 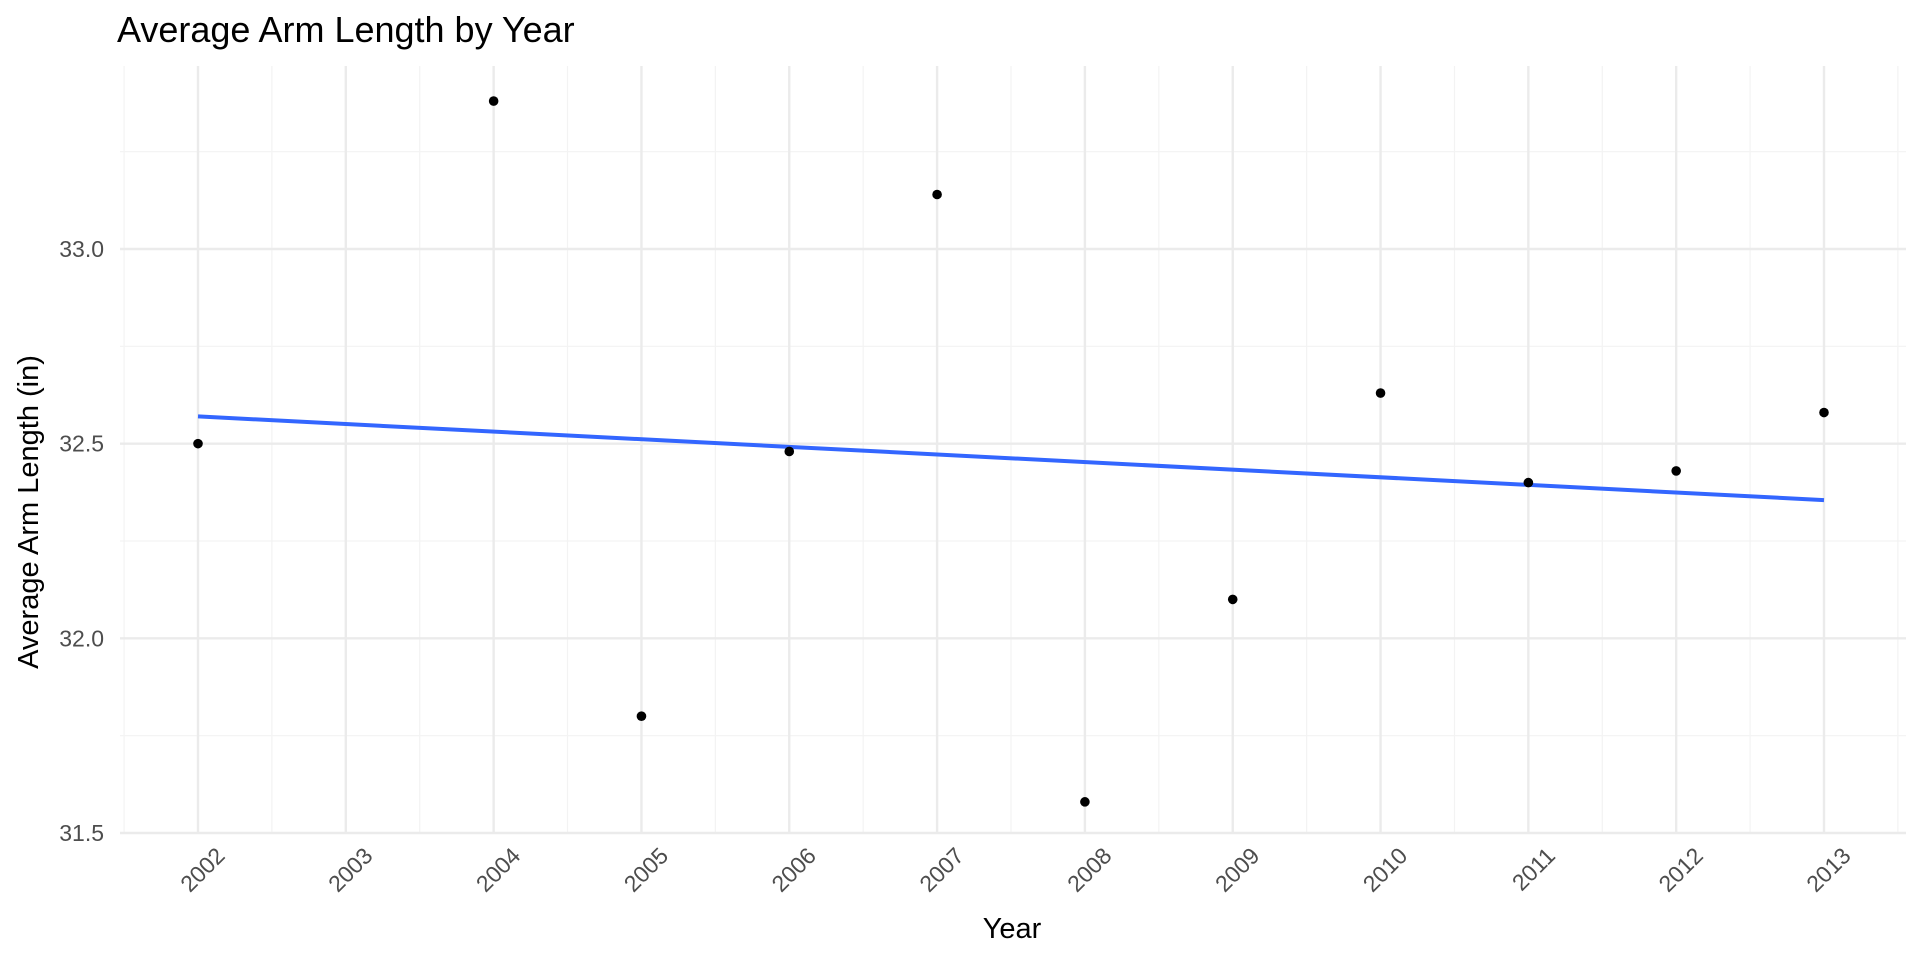 I want to click on x-tick-label: 2007, so click(x=941, y=869).